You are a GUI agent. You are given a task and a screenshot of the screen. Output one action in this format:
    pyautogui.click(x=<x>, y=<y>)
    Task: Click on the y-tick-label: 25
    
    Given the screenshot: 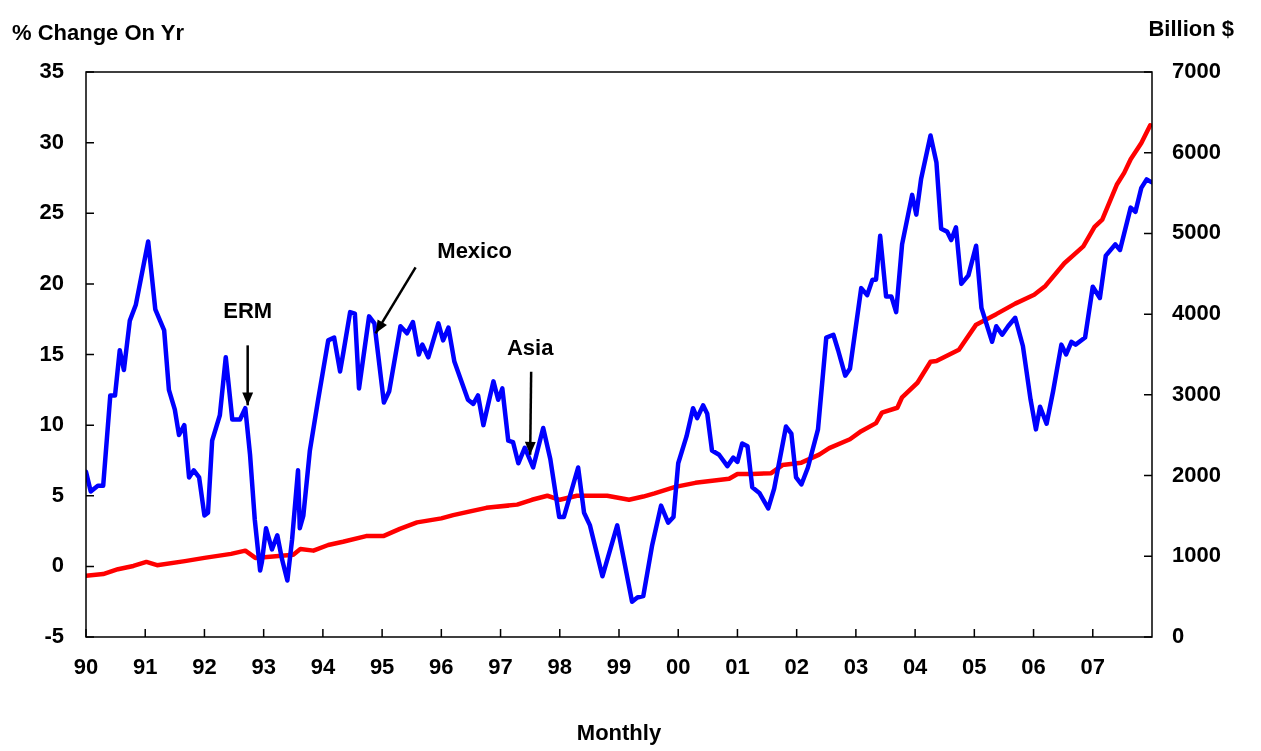 What is the action you would take?
    pyautogui.click(x=51, y=212)
    